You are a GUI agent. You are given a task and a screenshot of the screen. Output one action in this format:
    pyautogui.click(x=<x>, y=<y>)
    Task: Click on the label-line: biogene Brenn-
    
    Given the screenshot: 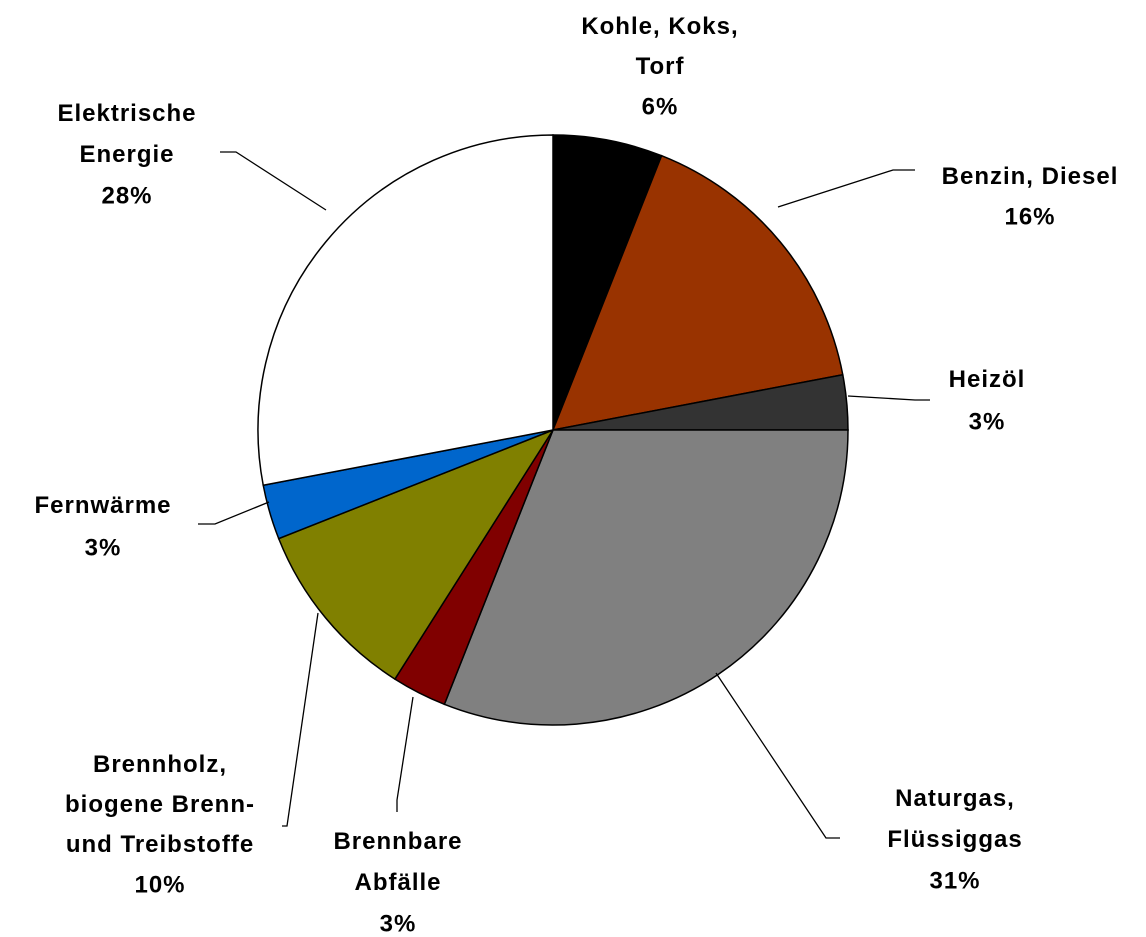 What is the action you would take?
    pyautogui.click(x=160, y=804)
    